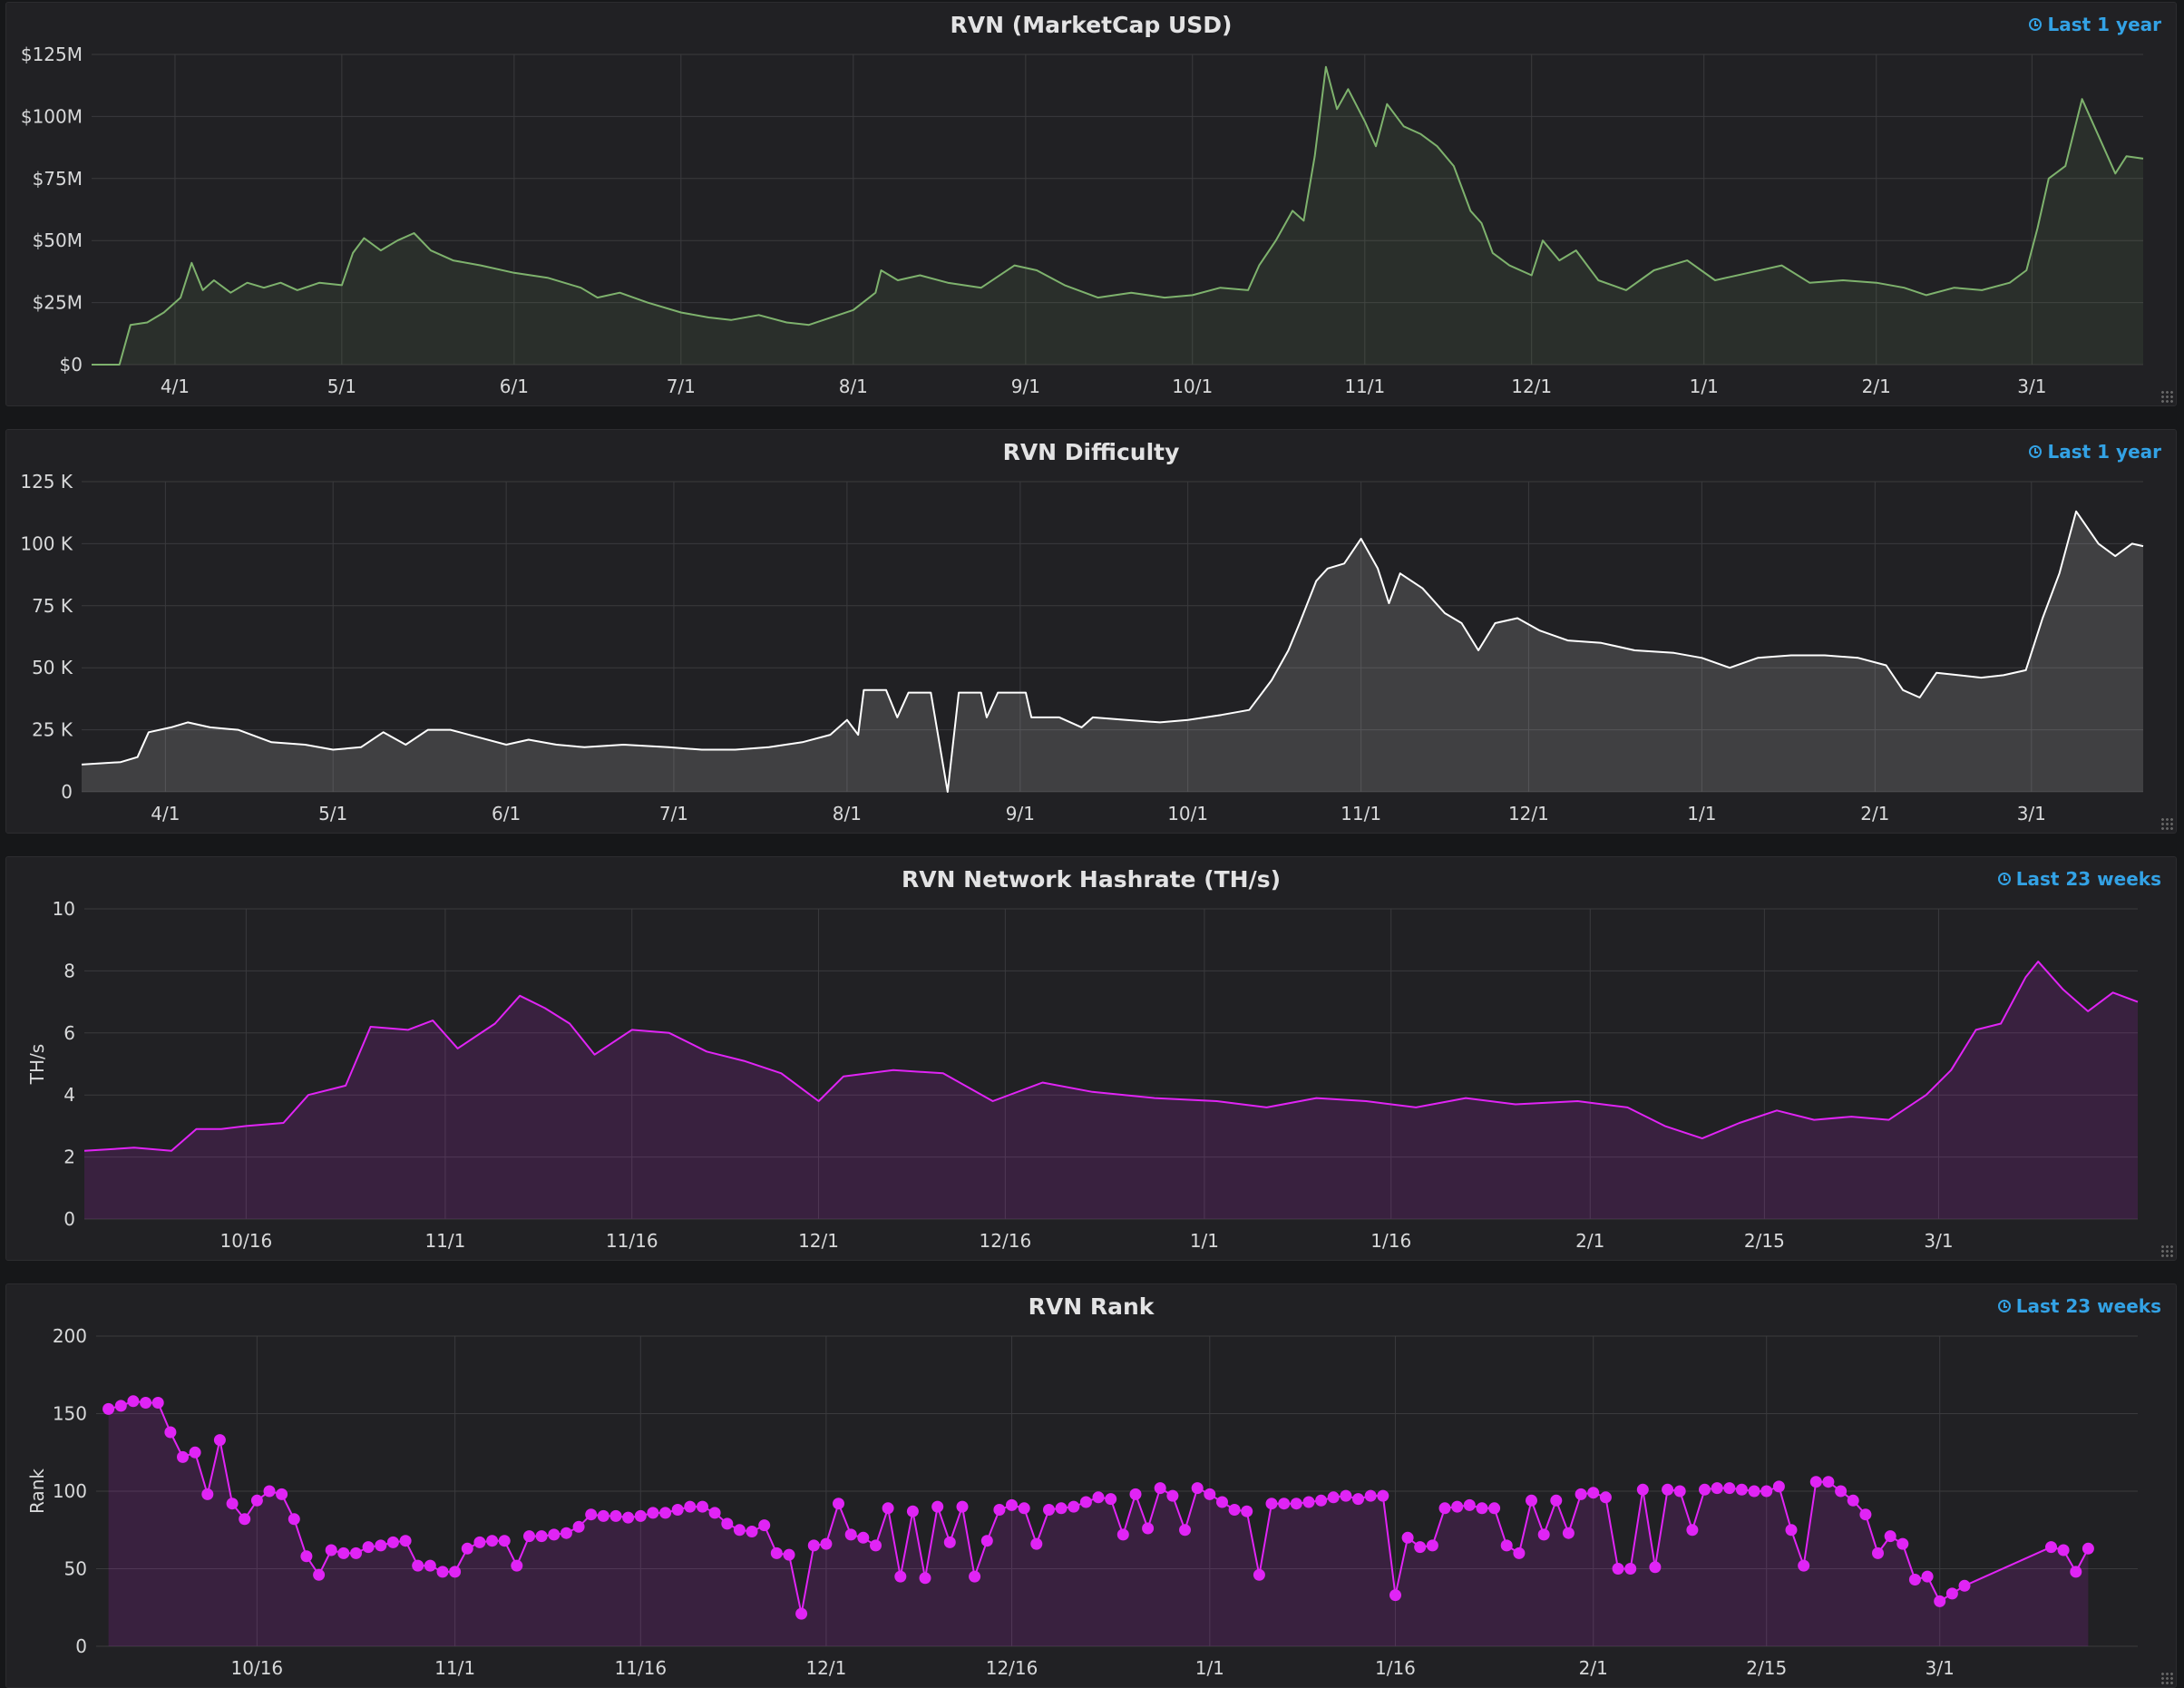 The width and height of the screenshot is (2184, 1688). I want to click on y-tick-label: 50, so click(75, 1569).